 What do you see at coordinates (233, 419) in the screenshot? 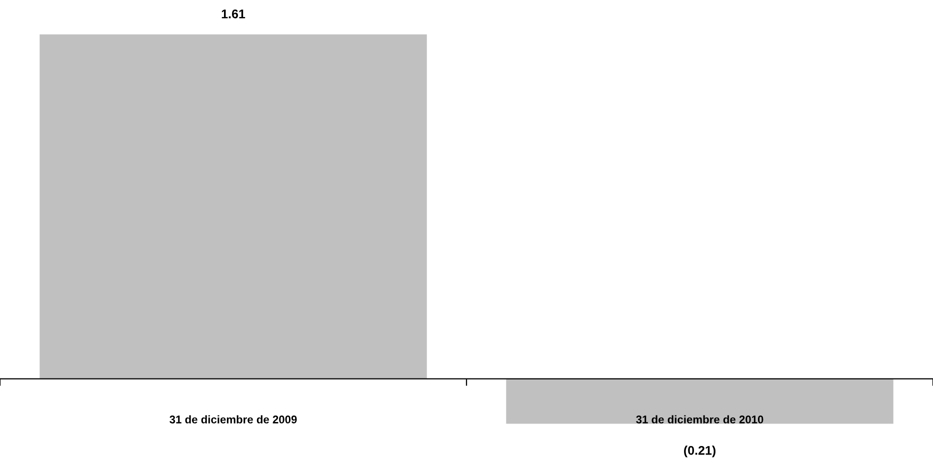
I see `x-tick-label: 31 de diciembre de 2009` at bounding box center [233, 419].